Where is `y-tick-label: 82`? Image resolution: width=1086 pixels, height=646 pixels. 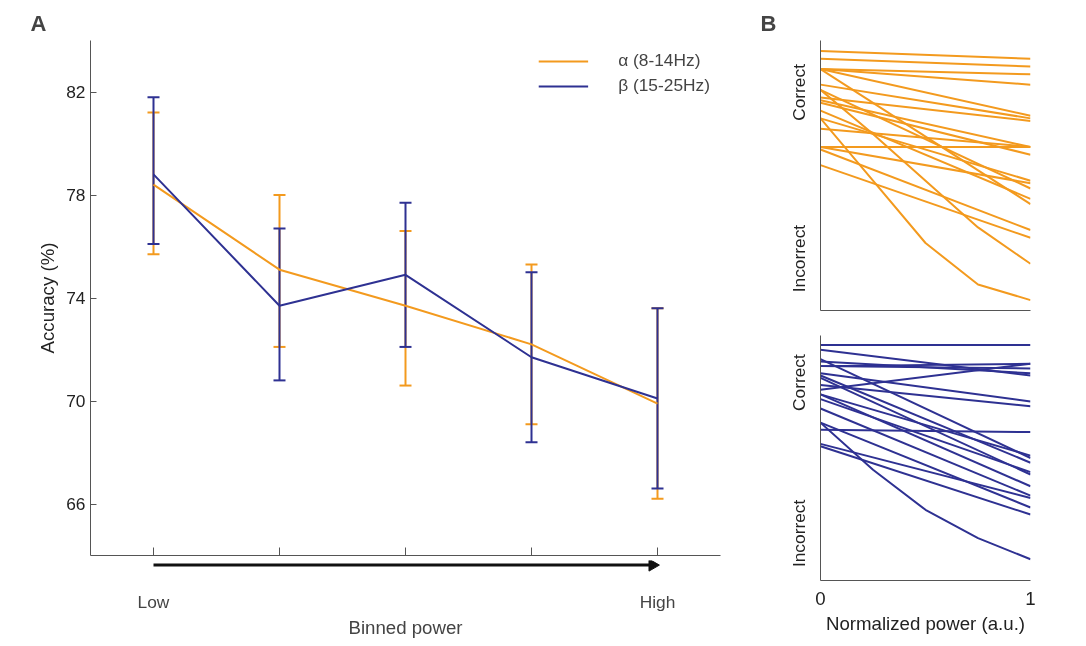 y-tick-label: 82 is located at coordinates (76, 92).